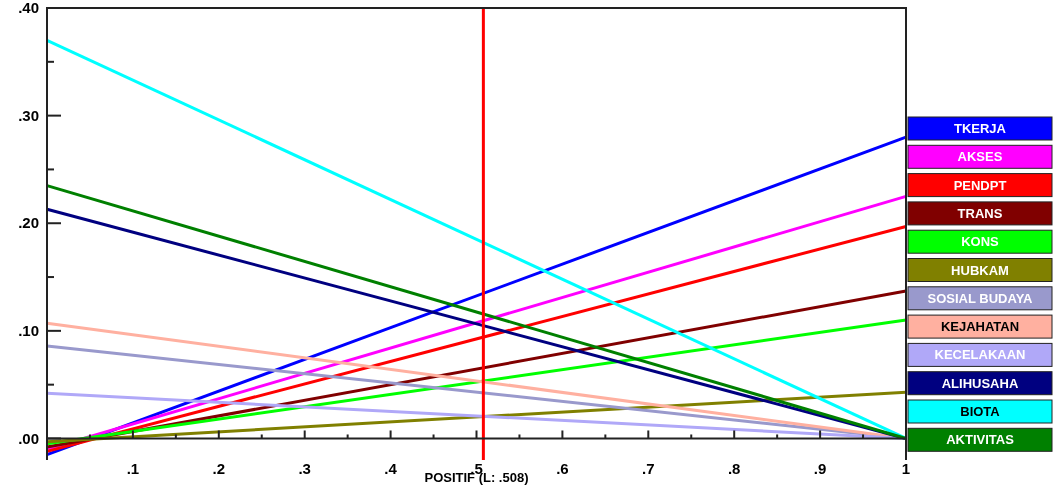  What do you see at coordinates (28, 438) in the screenshot?
I see `y-tick-label: .00` at bounding box center [28, 438].